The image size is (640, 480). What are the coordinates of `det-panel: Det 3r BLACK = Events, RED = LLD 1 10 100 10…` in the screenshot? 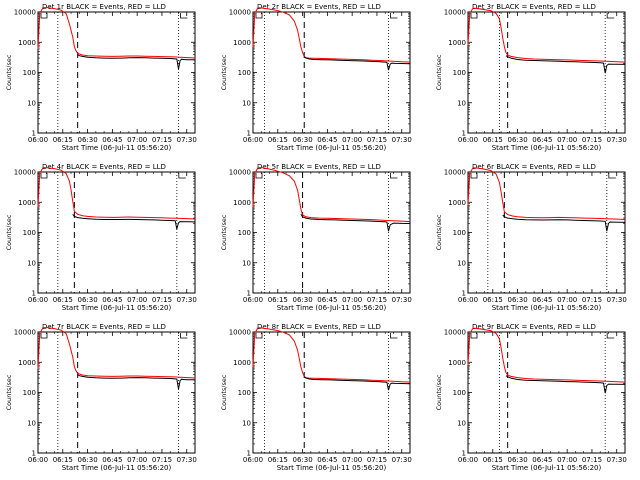 It's located at (531, 77).